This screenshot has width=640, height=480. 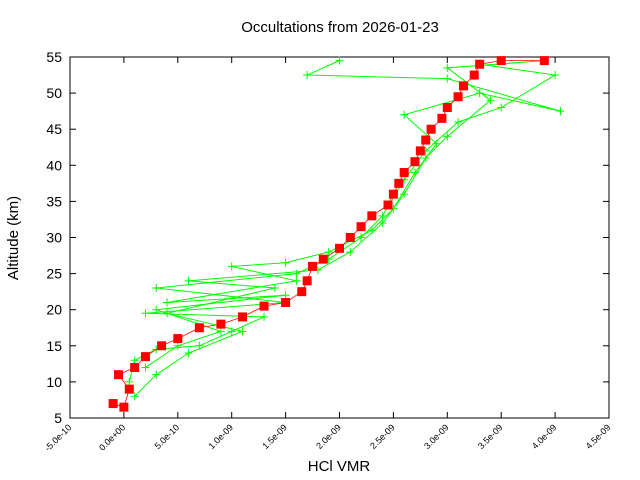 What do you see at coordinates (54, 346) in the screenshot?
I see `y-tick-label: 15` at bounding box center [54, 346].